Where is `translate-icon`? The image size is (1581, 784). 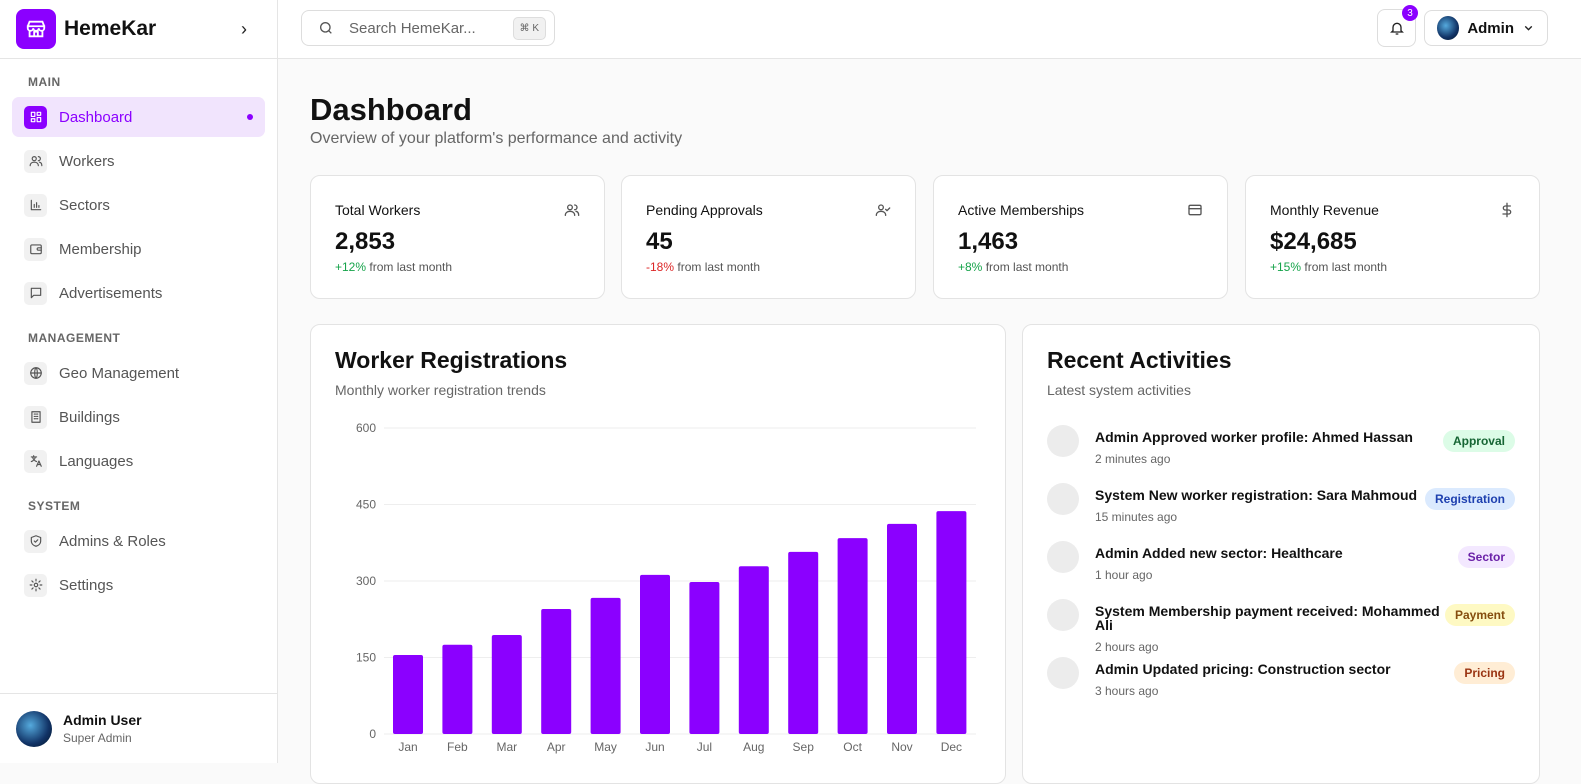
translate-icon is located at coordinates (36, 461).